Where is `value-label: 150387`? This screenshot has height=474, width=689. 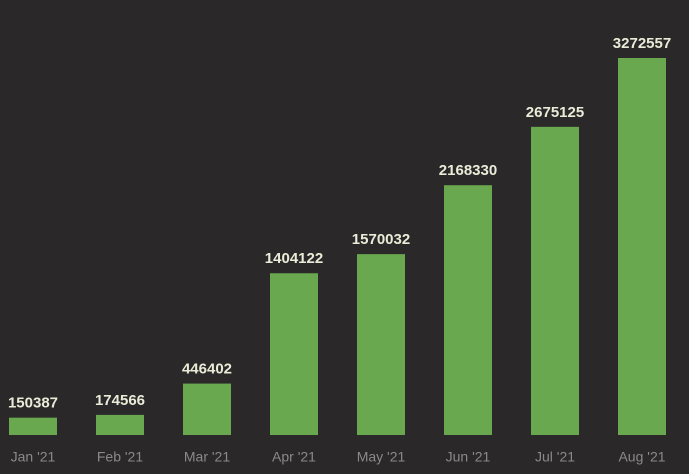
value-label: 150387 is located at coordinates (33, 403).